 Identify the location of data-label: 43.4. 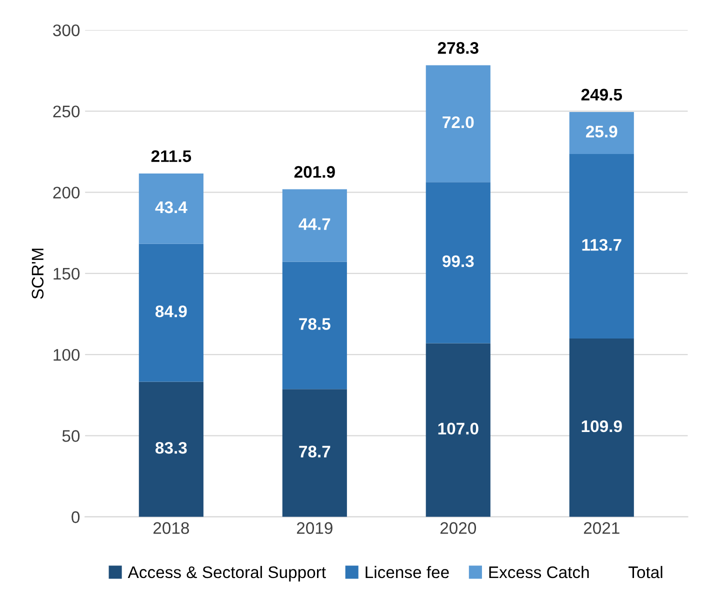
(171, 207).